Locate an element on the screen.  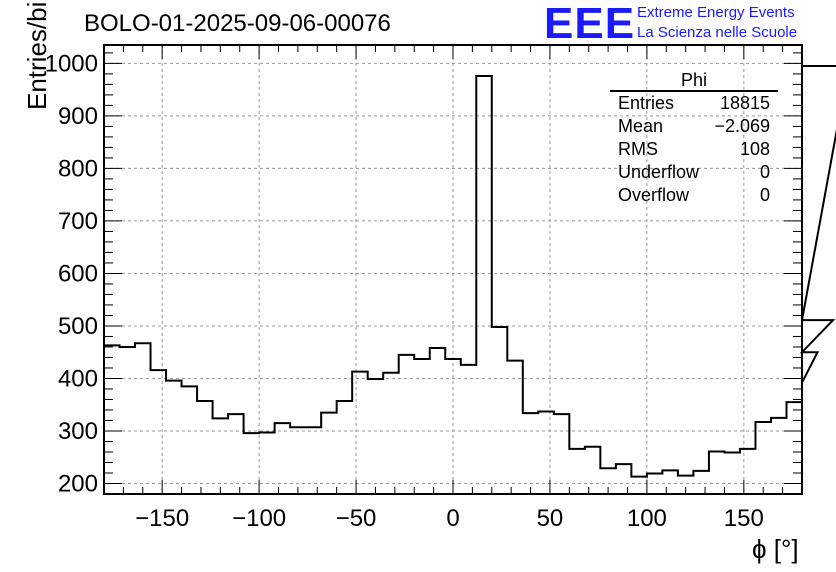
y-tick-label: 500 is located at coordinates (78, 326).